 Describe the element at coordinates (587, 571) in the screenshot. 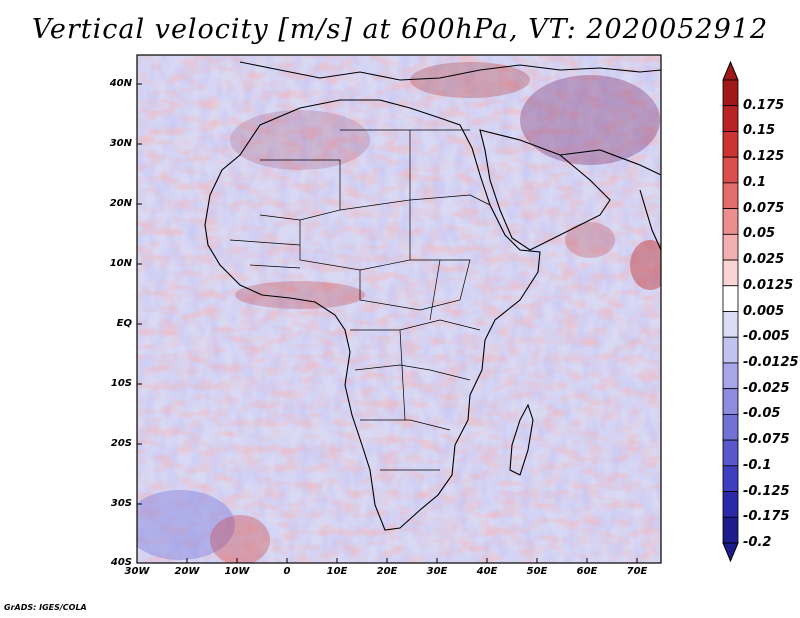

I see `lon-label-60e: 60E` at that location.